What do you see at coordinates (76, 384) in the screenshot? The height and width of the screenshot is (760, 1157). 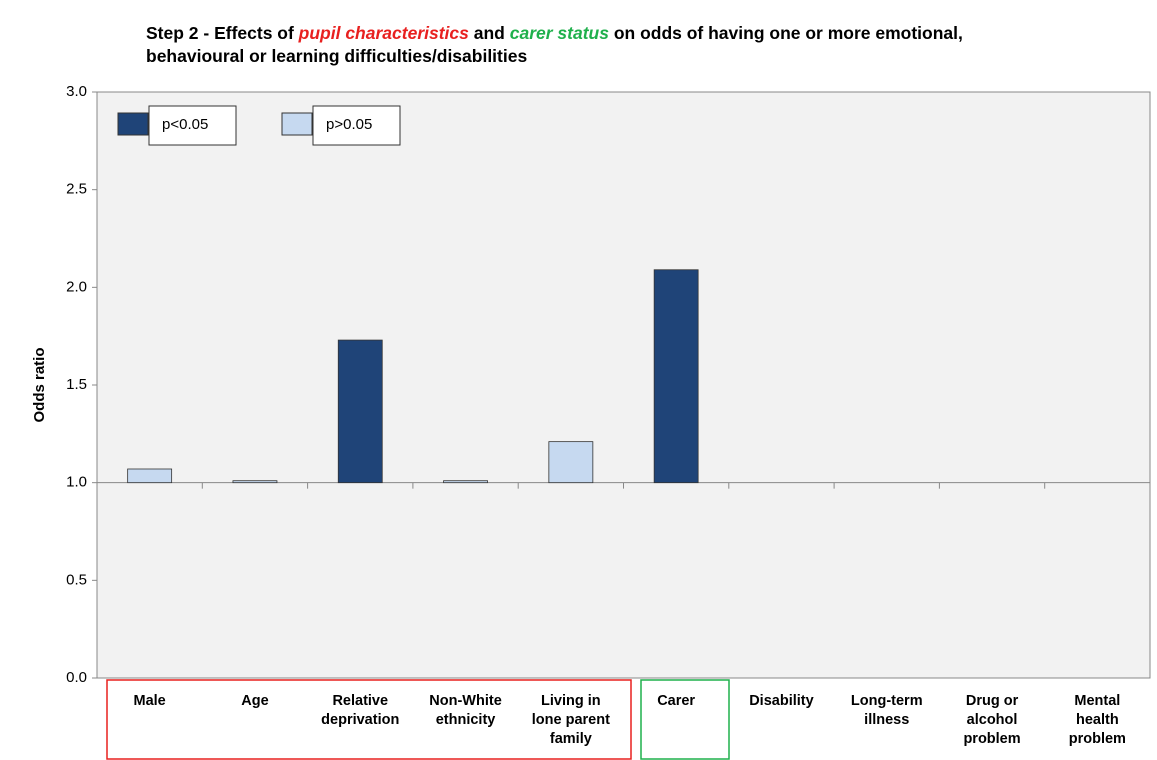 I see `y-tick-label: 1.5` at bounding box center [76, 384].